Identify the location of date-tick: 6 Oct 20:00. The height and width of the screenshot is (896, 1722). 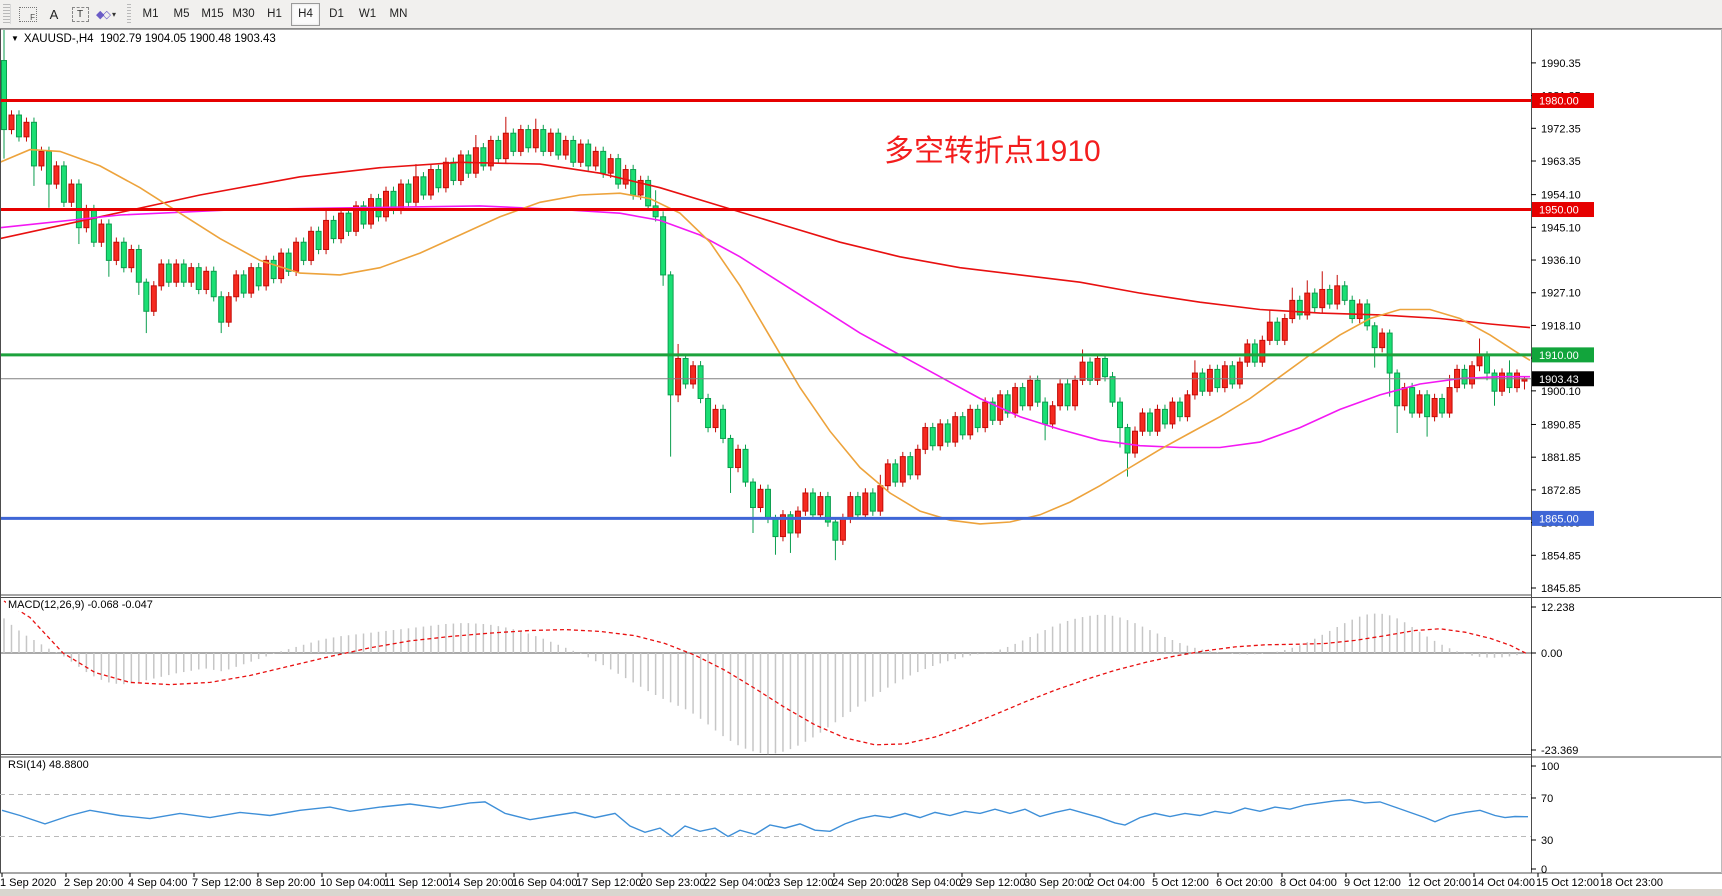
(1244, 883).